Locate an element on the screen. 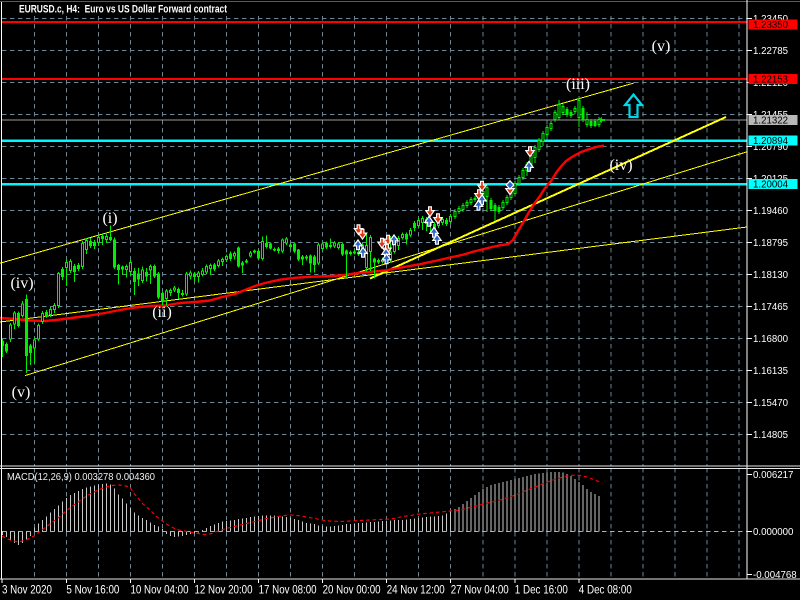  svg-text: 3 Nov 2020 is located at coordinates (27, 590).